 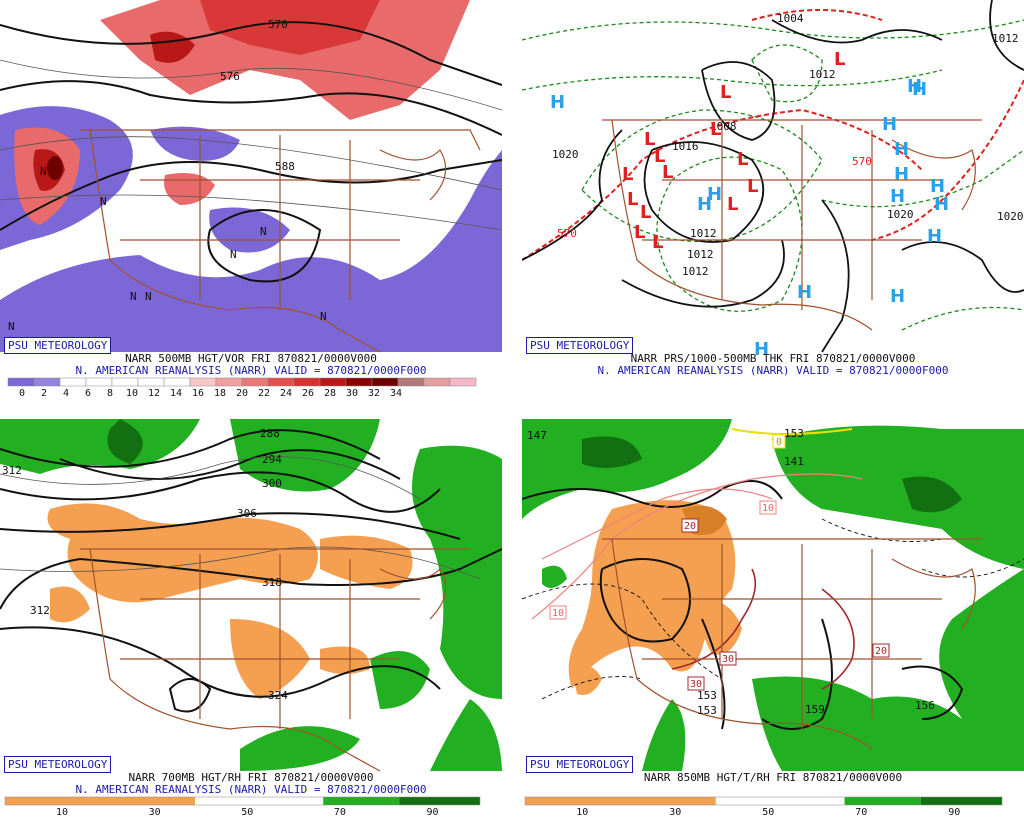 What do you see at coordinates (728, 659) in the screenshot?
I see `temperature-label: 30` at bounding box center [728, 659].